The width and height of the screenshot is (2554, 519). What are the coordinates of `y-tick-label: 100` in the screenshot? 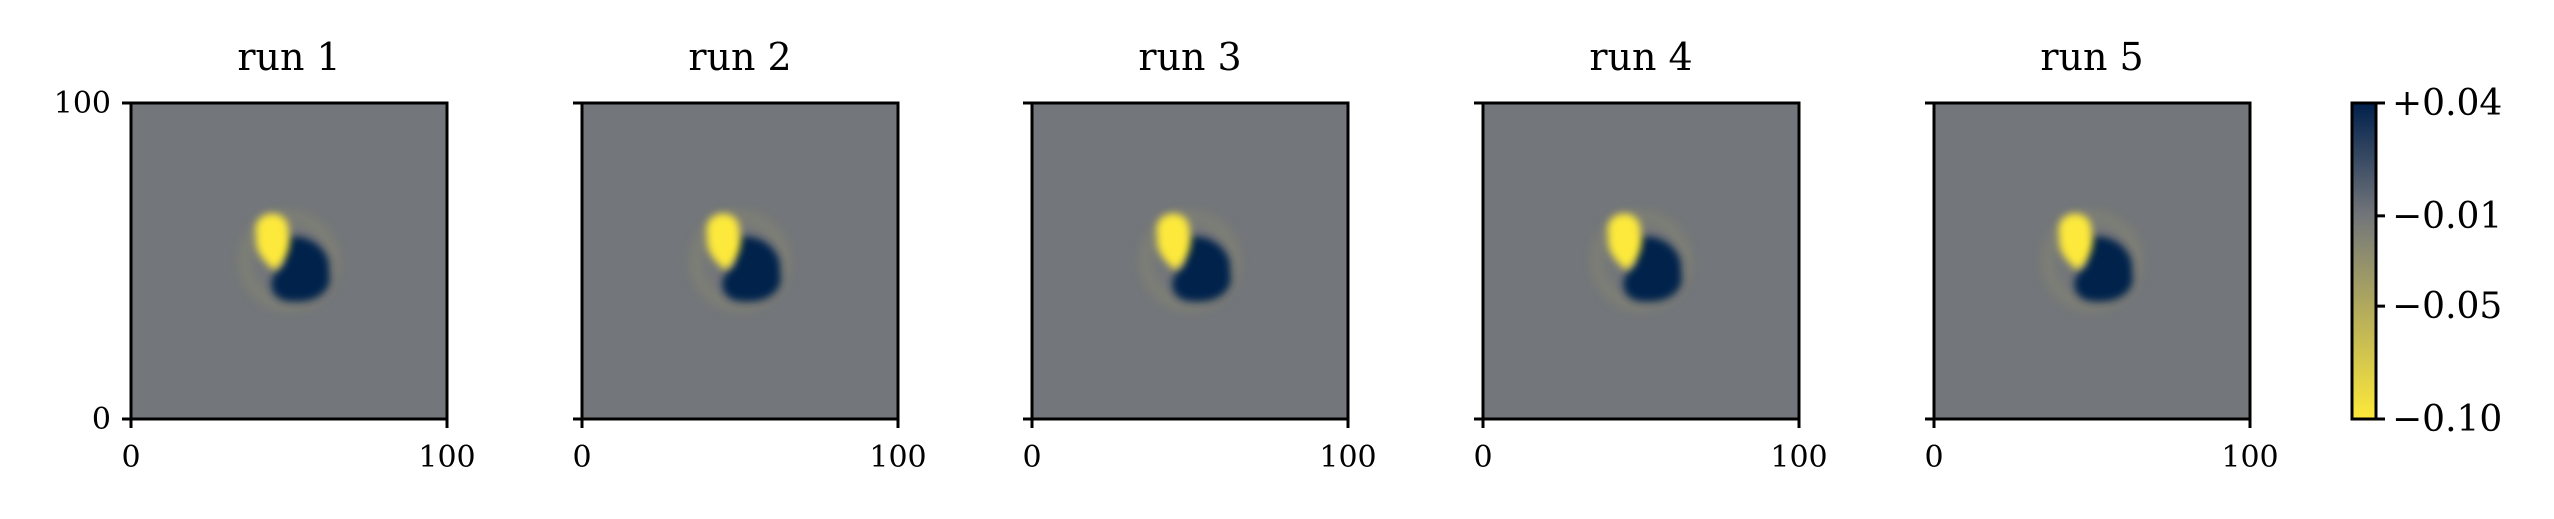 It's located at (82, 103).